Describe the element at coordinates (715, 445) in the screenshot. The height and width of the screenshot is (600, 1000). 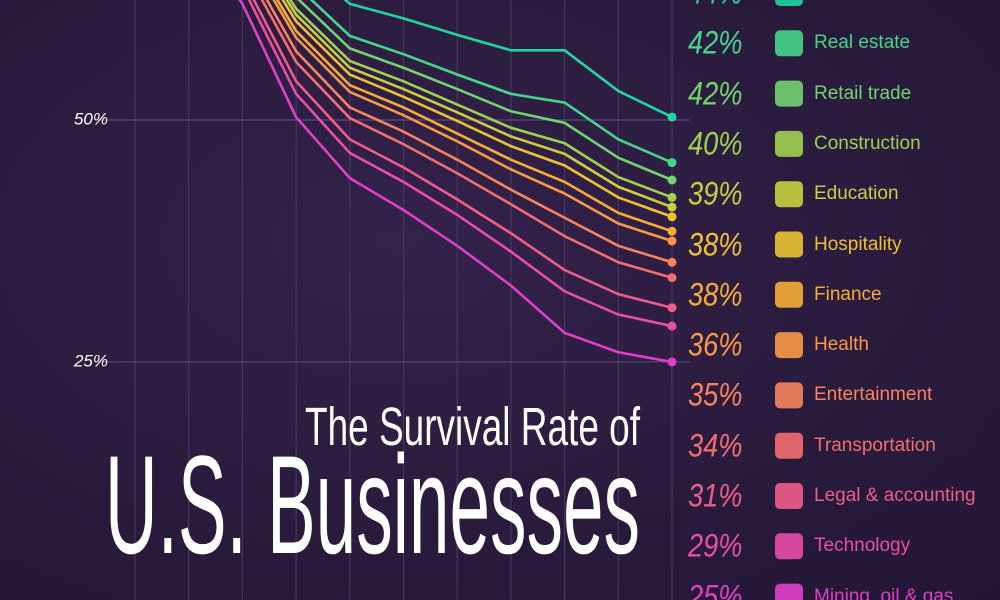
I see `legend-value: 34%` at that location.